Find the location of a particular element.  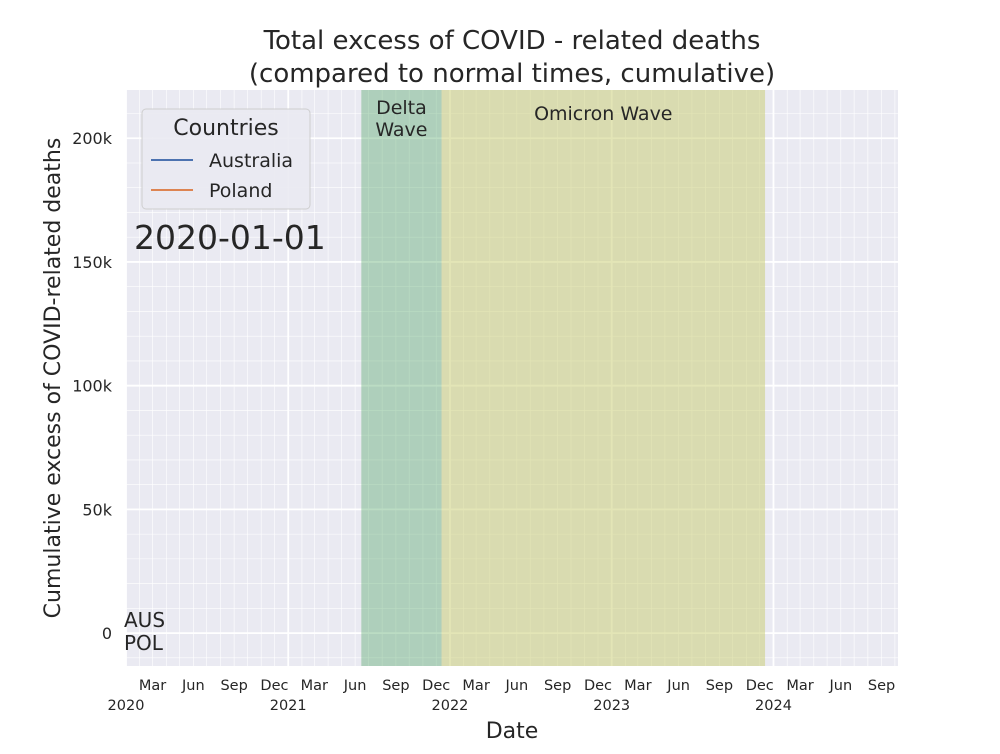

date-annotation: 2020-01-01 is located at coordinates (230, 237).